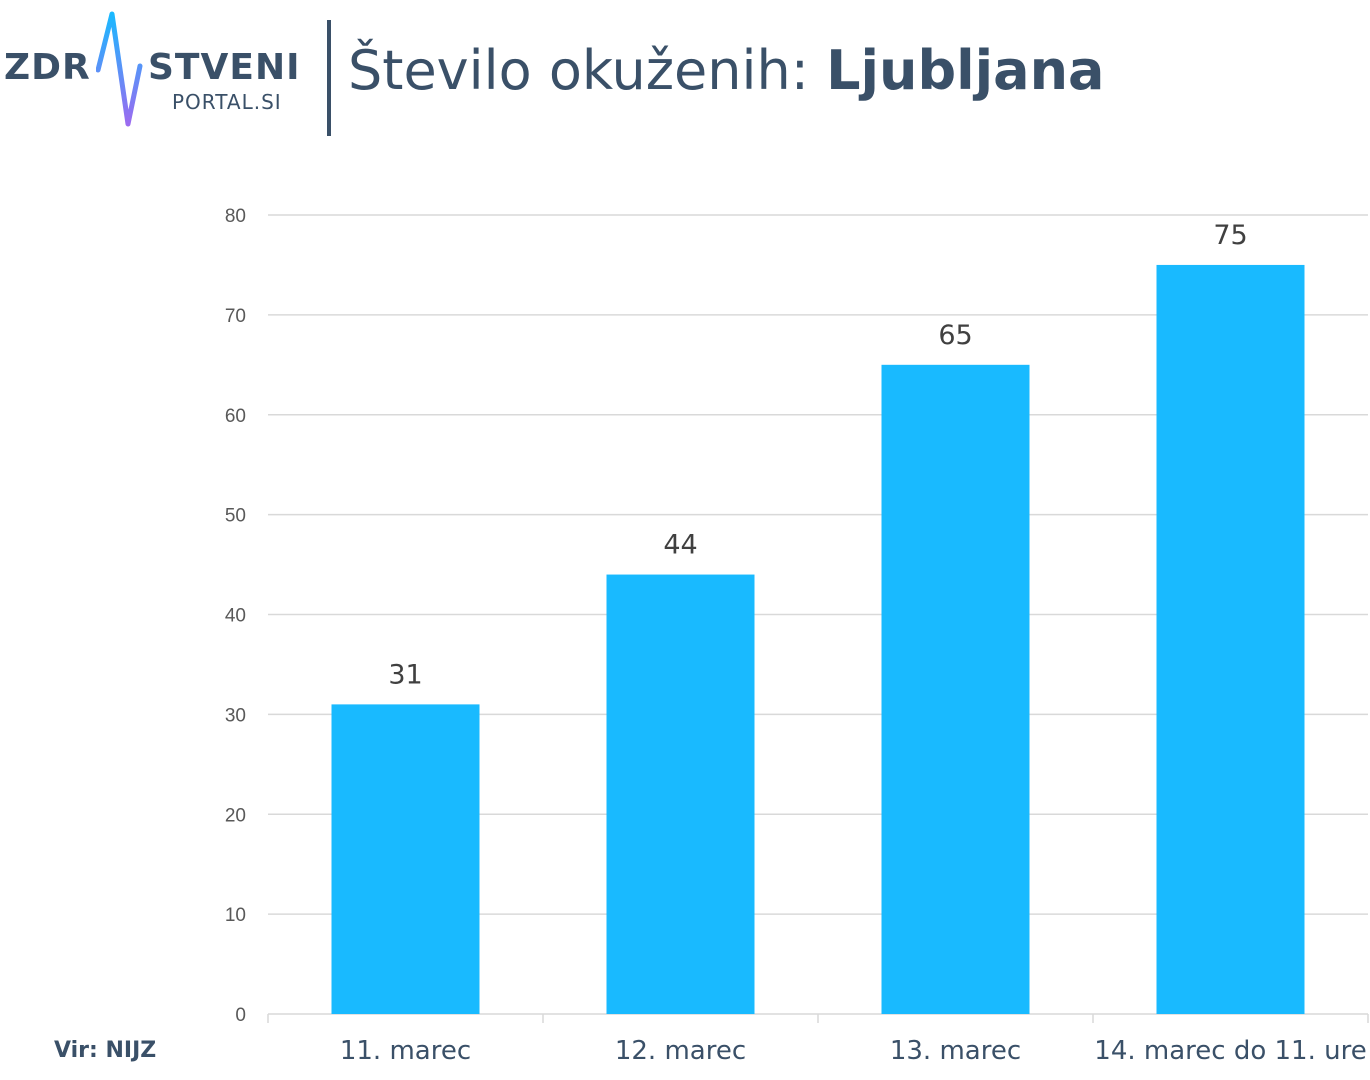 Image resolution: width=1370 pixels, height=1080 pixels. I want to click on y-tick-label: 10, so click(235, 915).